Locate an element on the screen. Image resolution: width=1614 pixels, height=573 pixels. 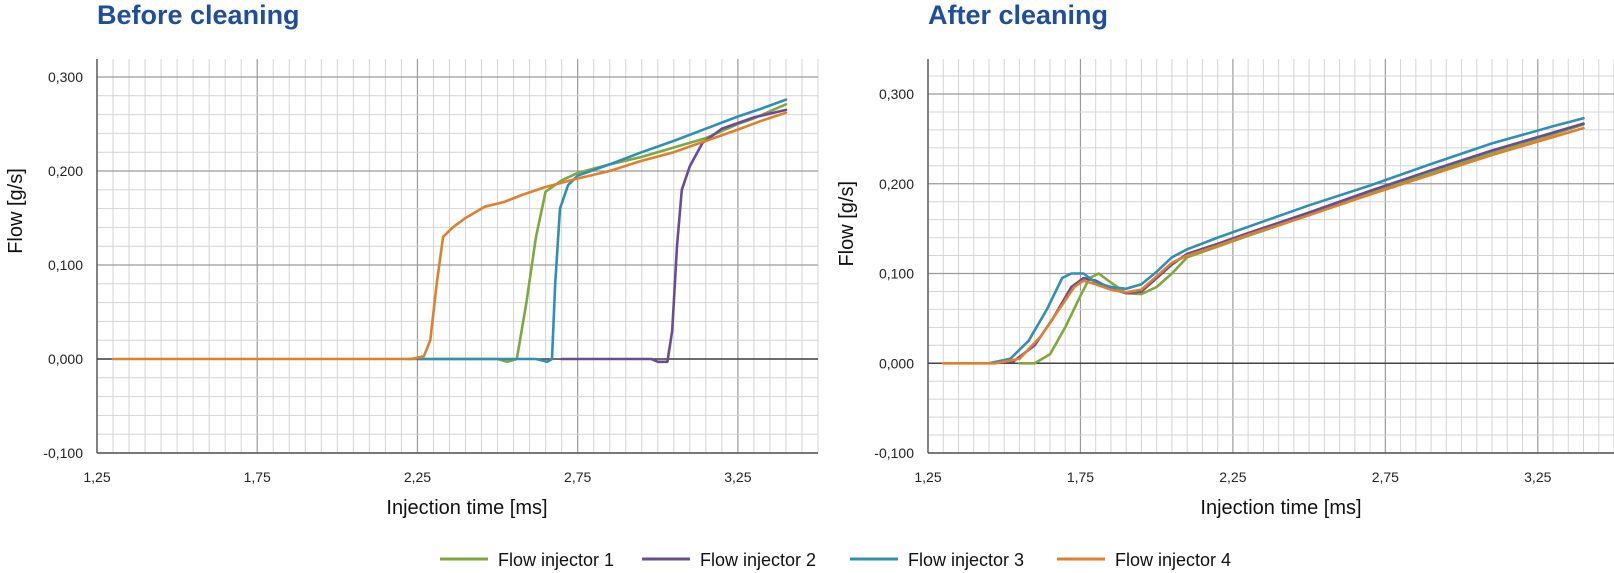
legend-label-injector-2: Flow injector 2 is located at coordinates (758, 560).